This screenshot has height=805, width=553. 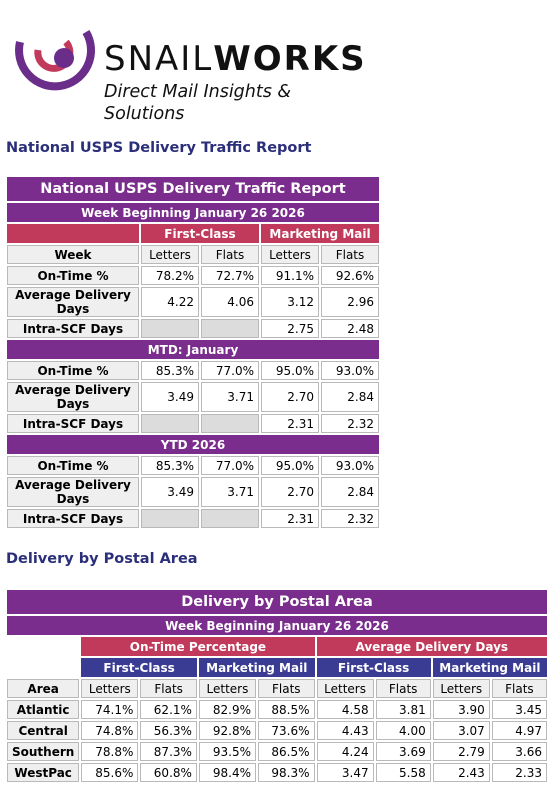 What do you see at coordinates (227, 709) in the screenshot?
I see `value-cell: 82.9%` at bounding box center [227, 709].